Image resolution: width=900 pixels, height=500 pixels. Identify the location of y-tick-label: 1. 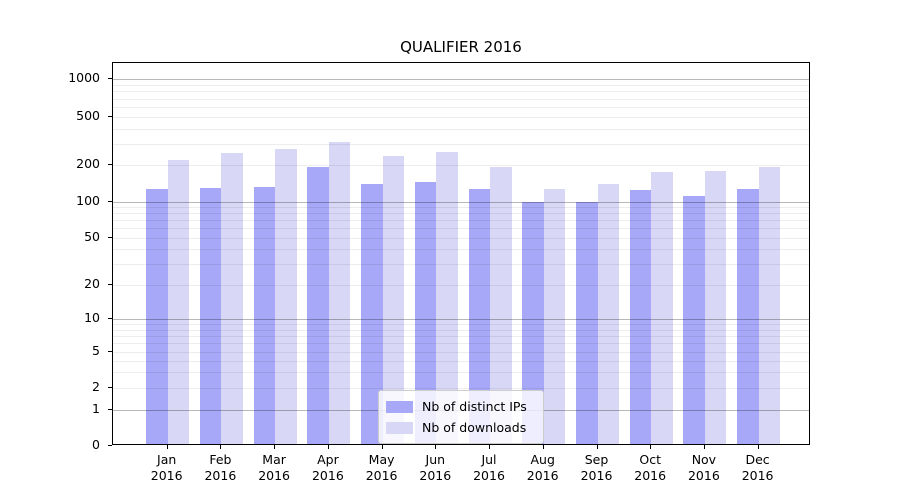
(96, 408).